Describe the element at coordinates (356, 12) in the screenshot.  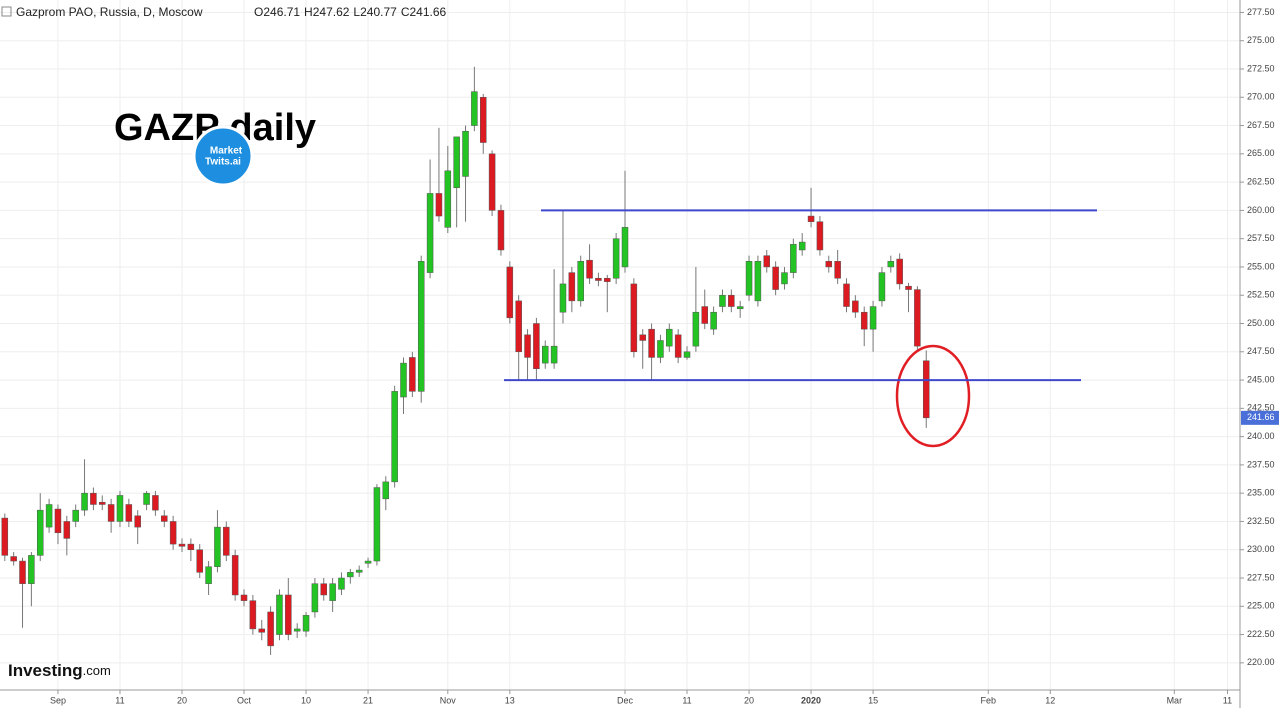
I see `ohlc-letter: L` at that location.